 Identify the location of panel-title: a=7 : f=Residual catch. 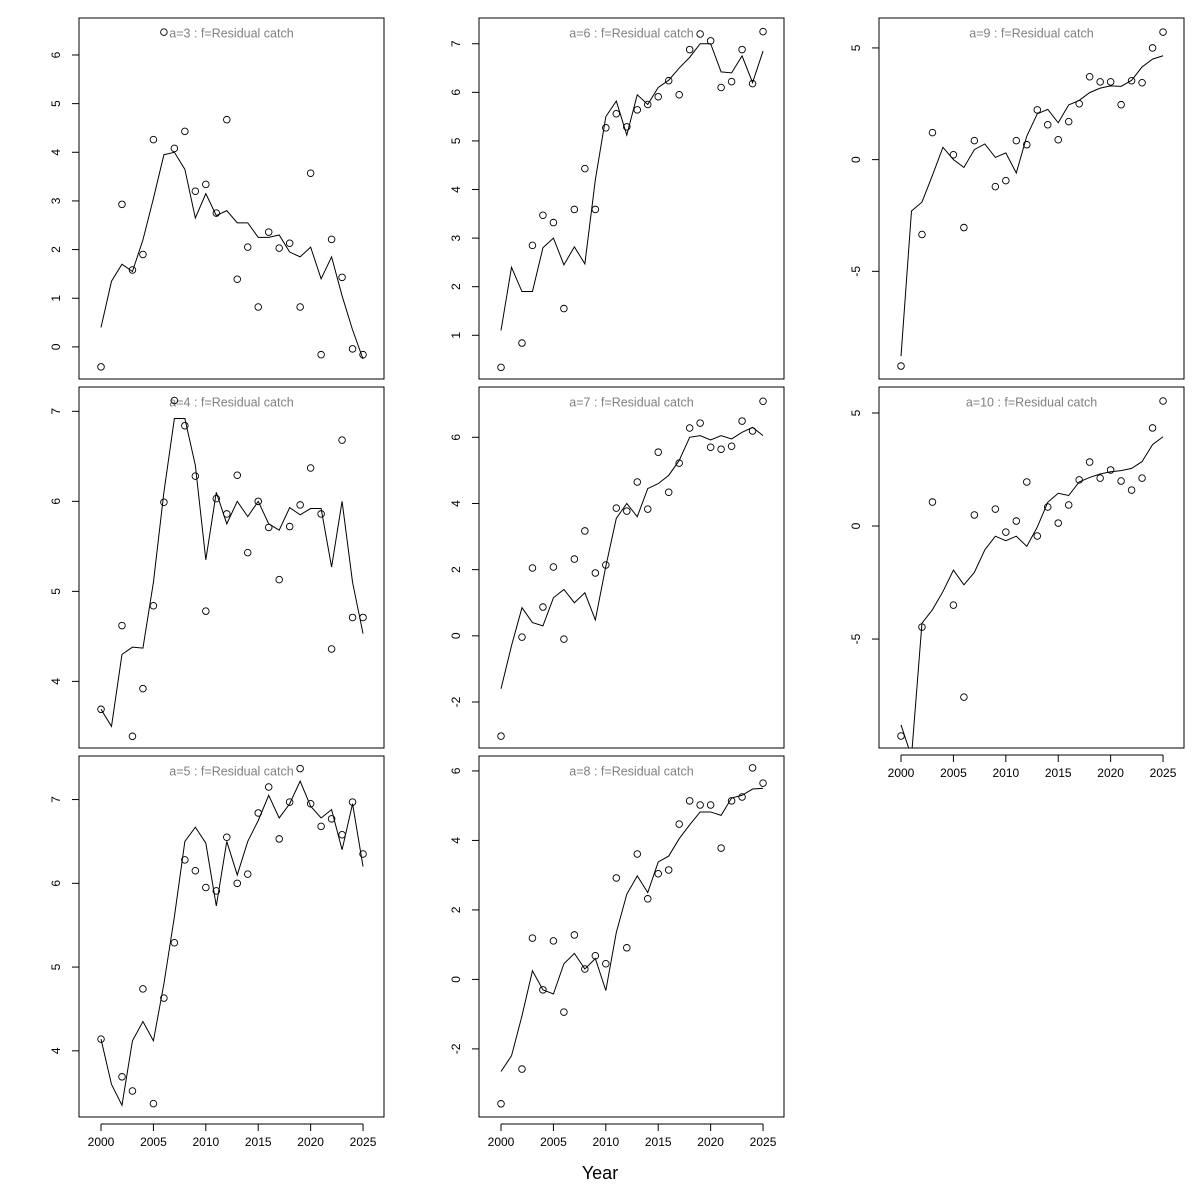
(631, 402).